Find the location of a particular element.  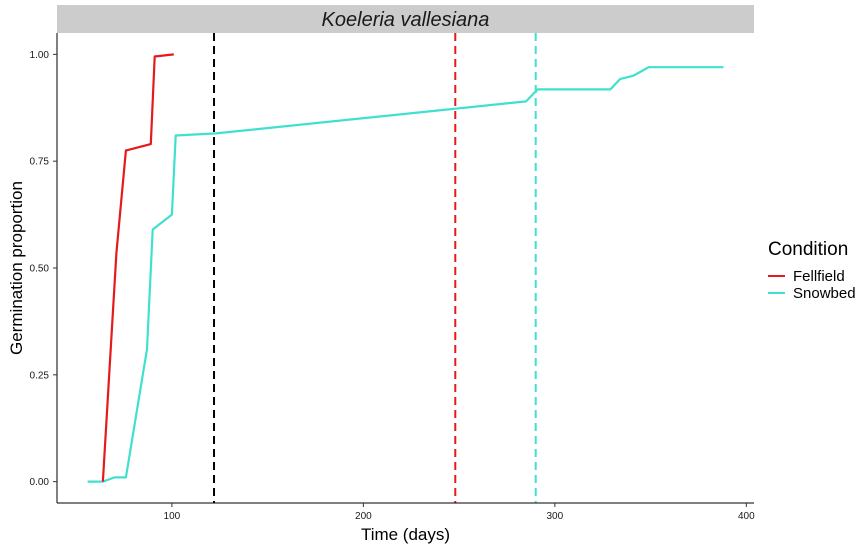

legend-label-fellfield: Fellfield is located at coordinates (819, 276).